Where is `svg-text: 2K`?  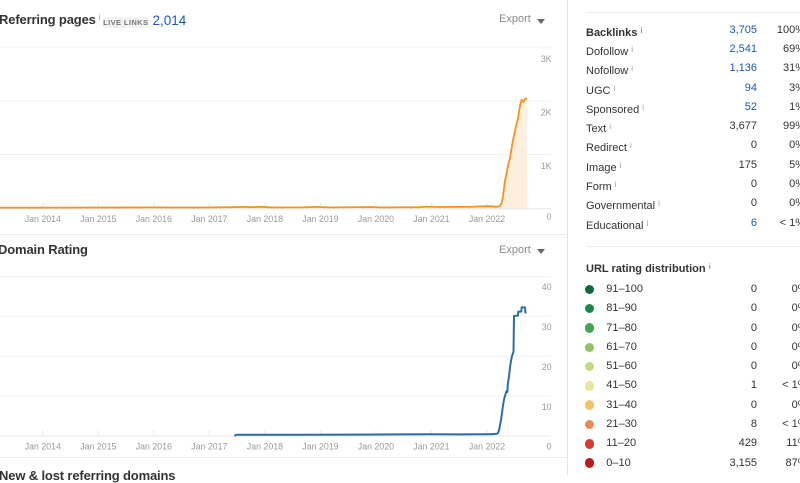 svg-text: 2K is located at coordinates (546, 112).